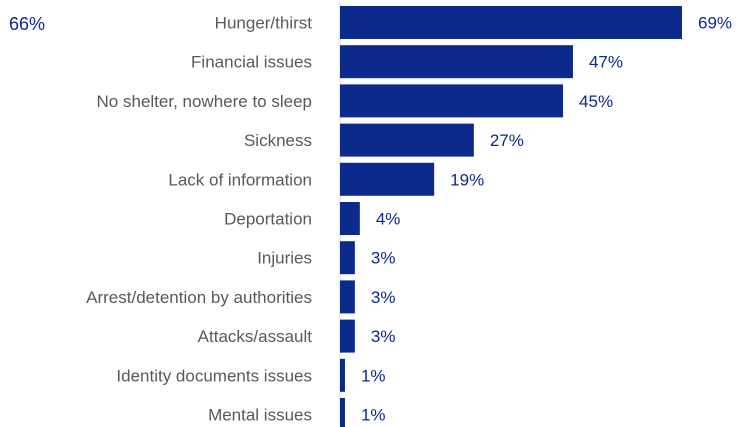  Describe the element at coordinates (204, 101) in the screenshot. I see `category-label: No shelter, nowhere to sleep` at that location.